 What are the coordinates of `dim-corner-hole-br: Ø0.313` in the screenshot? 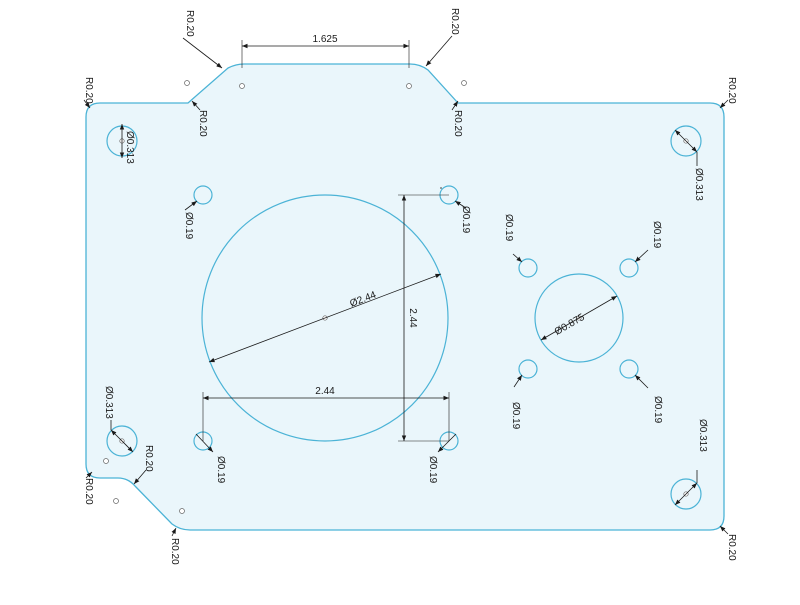 It's located at (691, 462).